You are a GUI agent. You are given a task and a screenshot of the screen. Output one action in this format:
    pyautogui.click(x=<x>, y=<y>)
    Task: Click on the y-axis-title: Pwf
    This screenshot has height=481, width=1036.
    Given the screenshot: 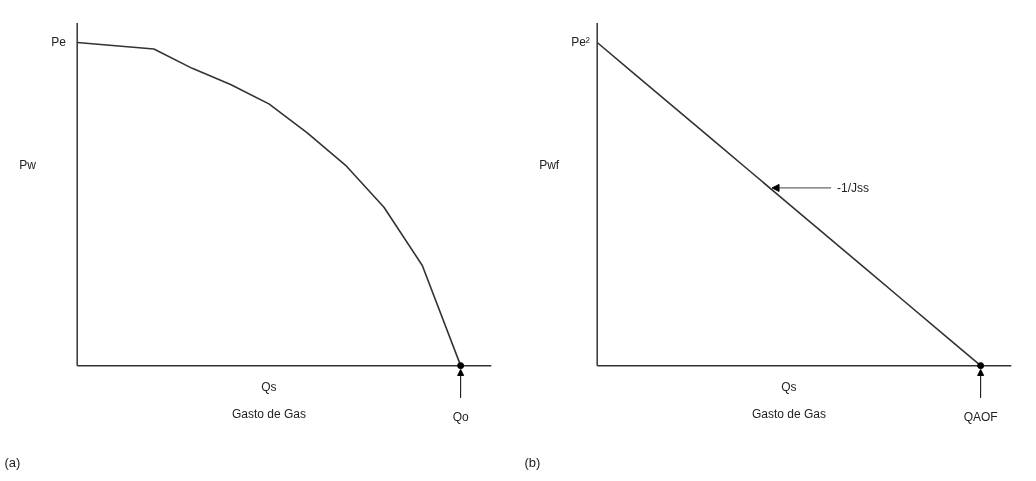 What is the action you would take?
    pyautogui.click(x=549, y=165)
    